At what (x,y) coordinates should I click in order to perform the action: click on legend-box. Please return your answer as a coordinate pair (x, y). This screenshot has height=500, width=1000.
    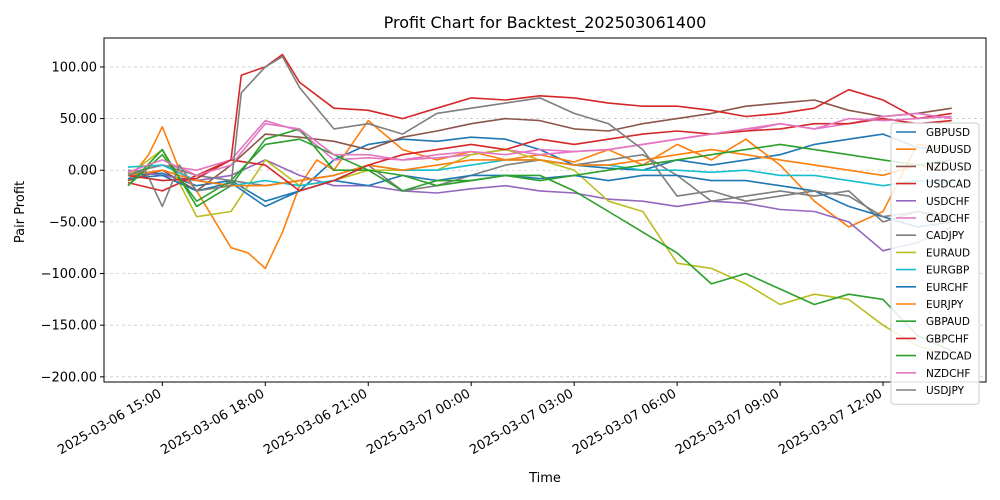
    Looking at the image, I should click on (935, 263).